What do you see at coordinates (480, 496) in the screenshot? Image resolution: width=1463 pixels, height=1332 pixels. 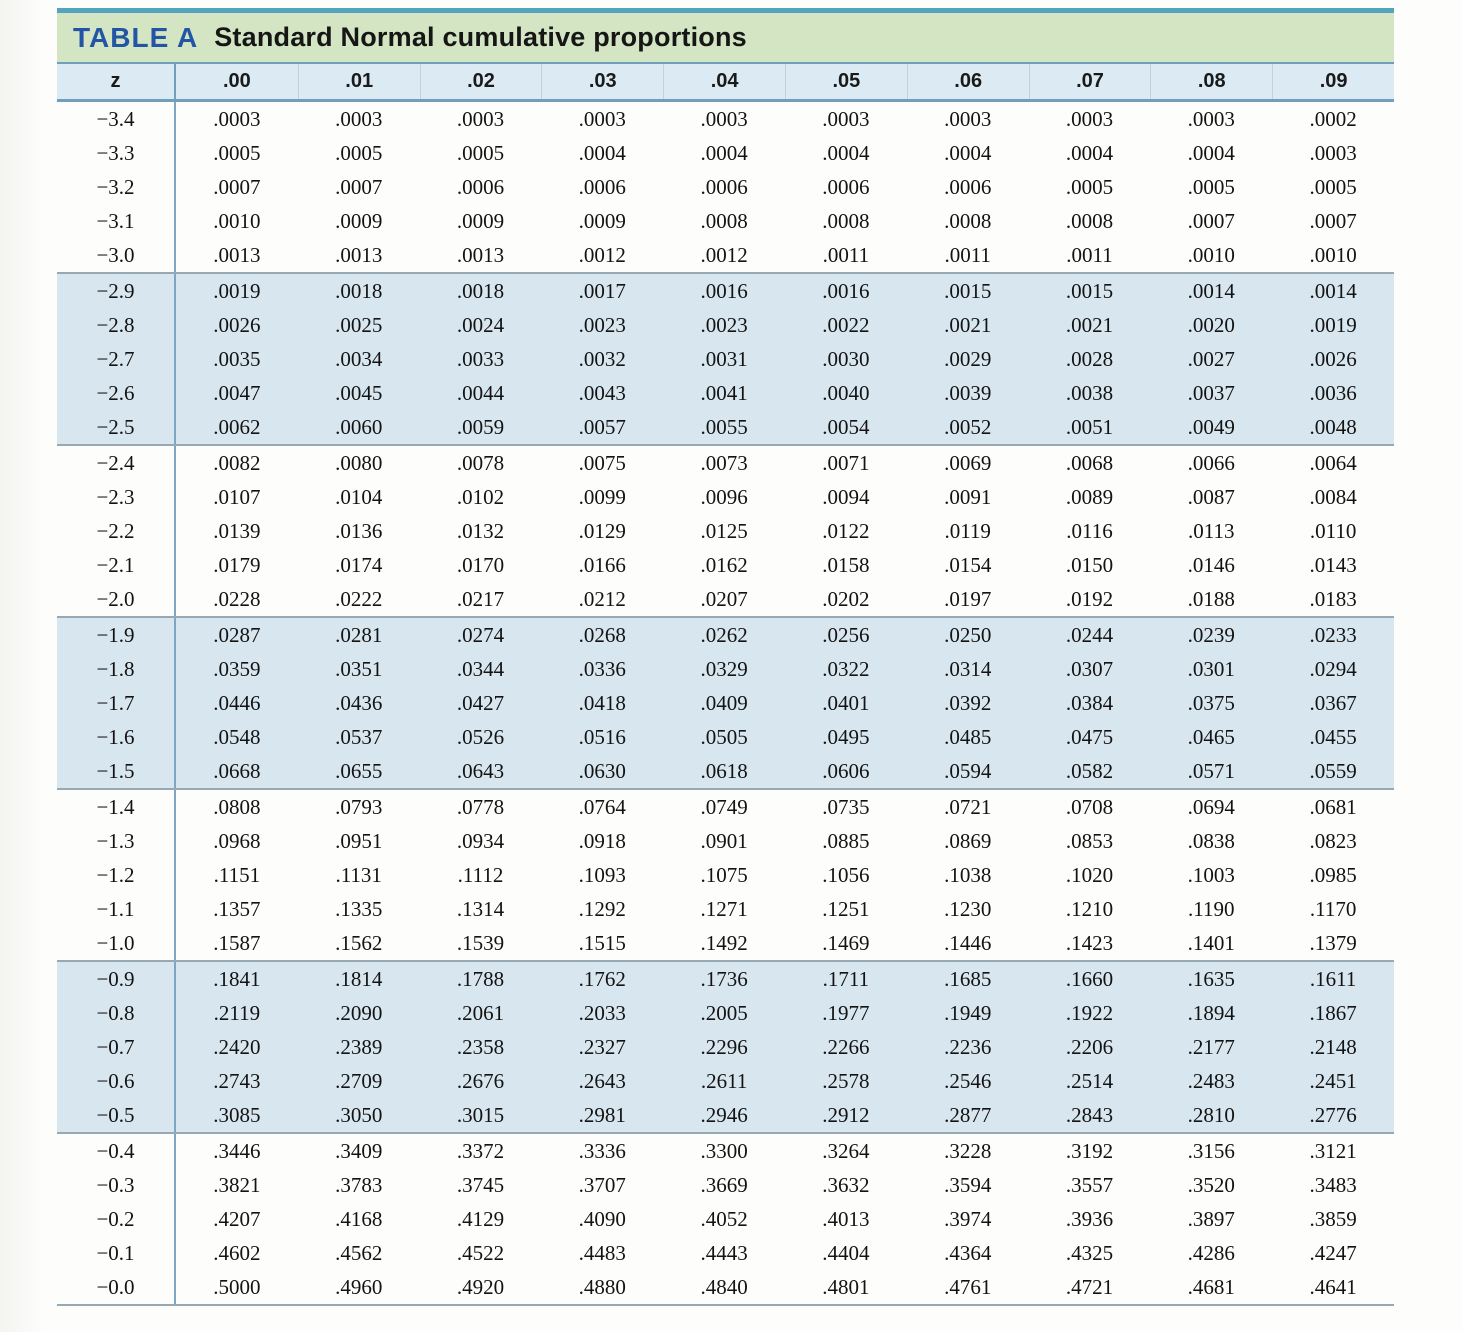 I see `value-cell: .0102` at bounding box center [480, 496].